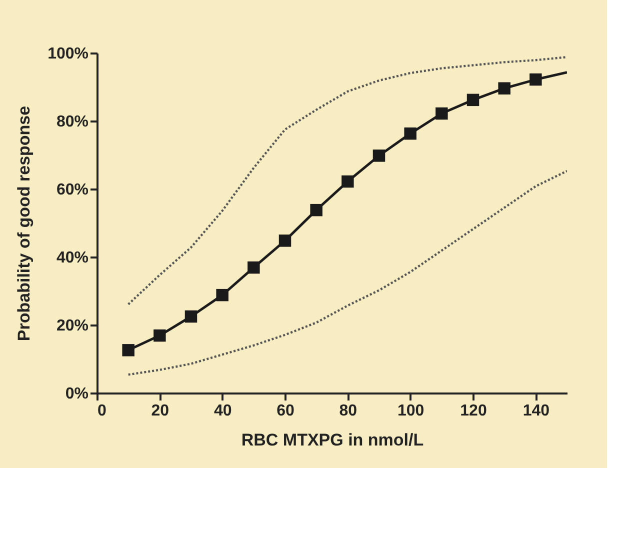  What do you see at coordinates (102, 411) in the screenshot?
I see `x-tick-label: 0` at bounding box center [102, 411].